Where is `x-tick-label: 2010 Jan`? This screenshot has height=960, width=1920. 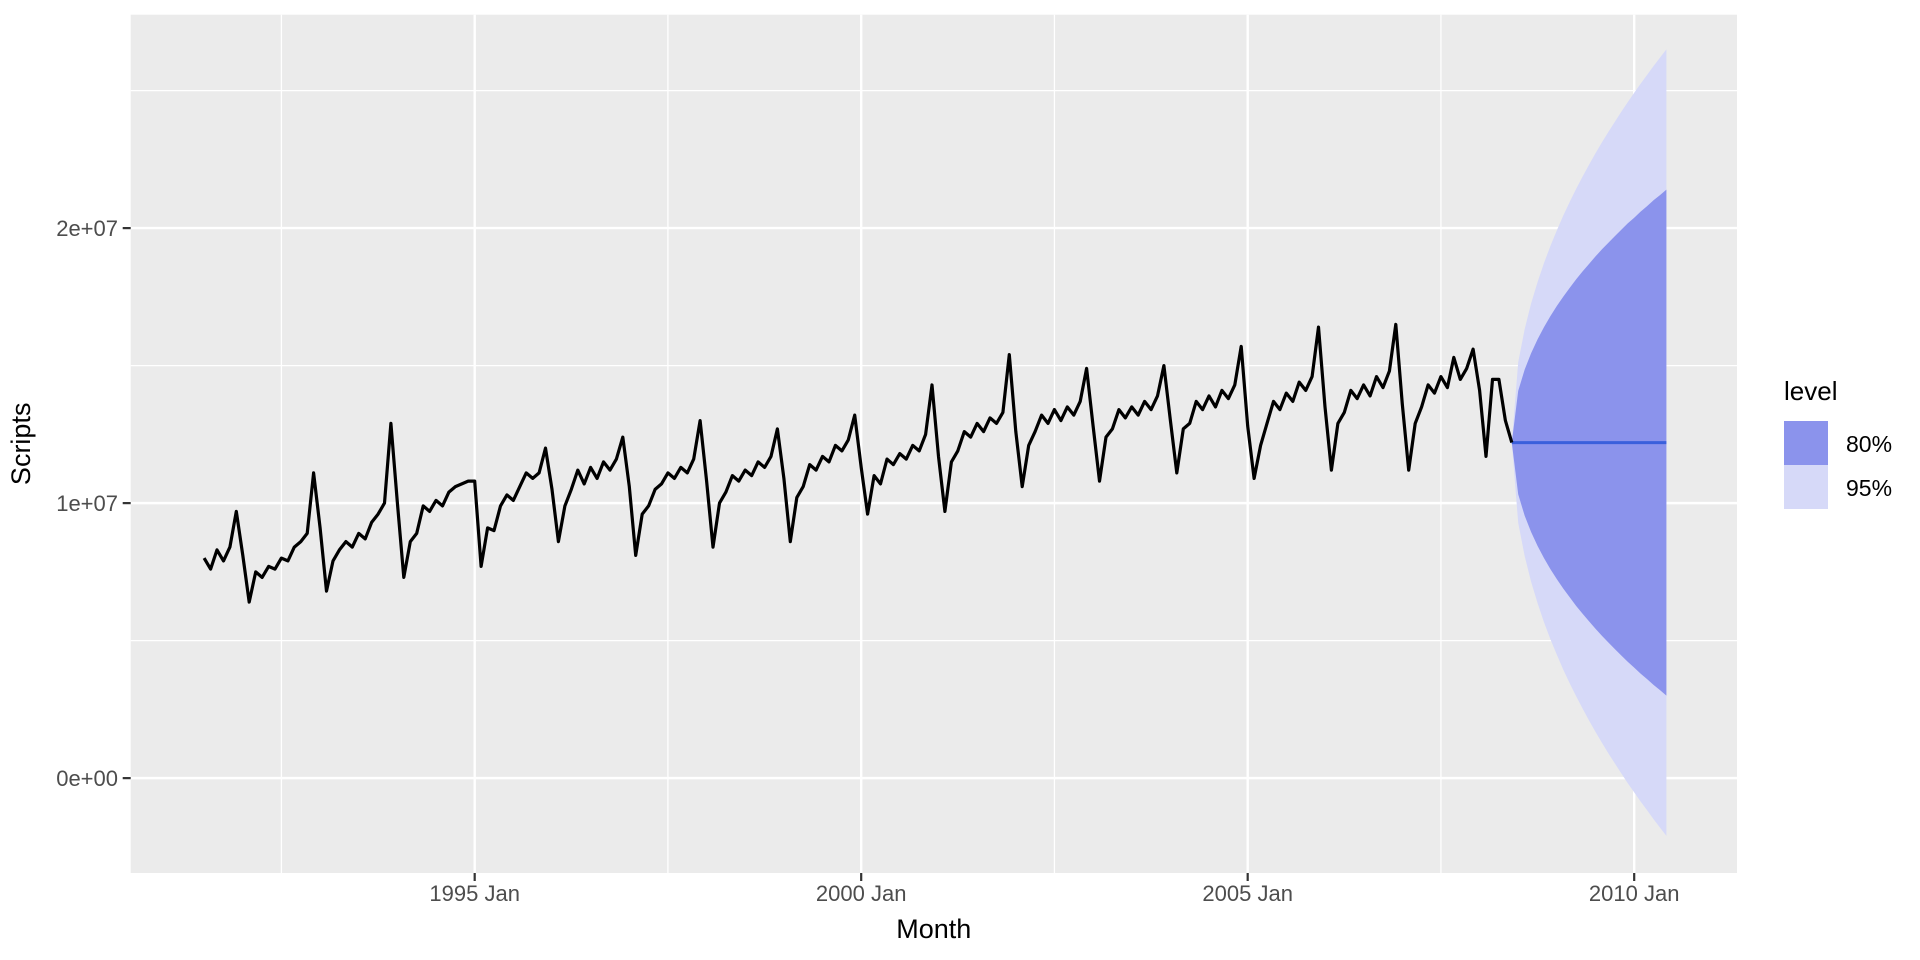
x-tick-label: 2010 Jan is located at coordinates (1634, 893).